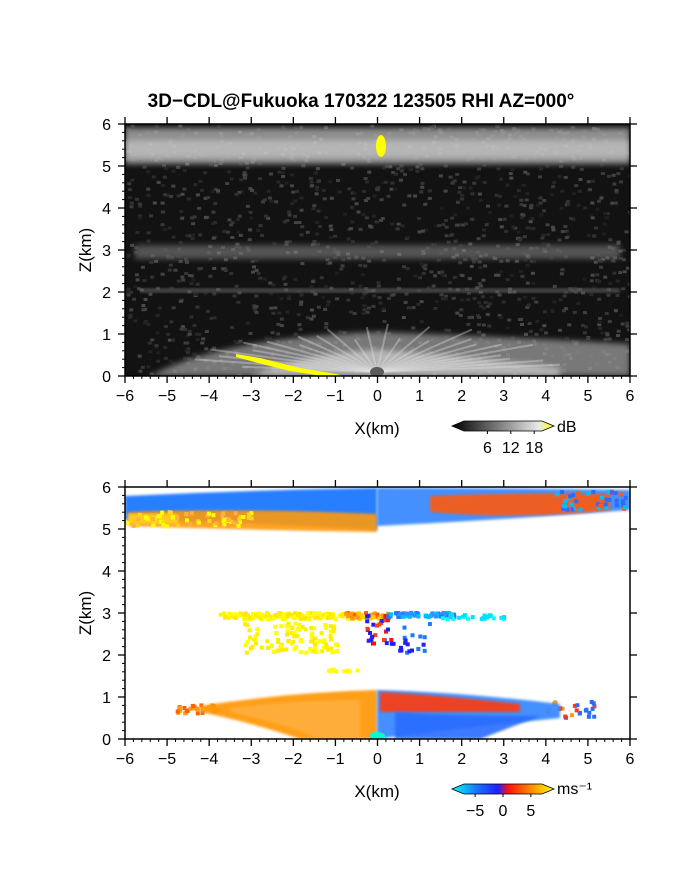  Describe the element at coordinates (377, 759) in the screenshot. I see `x-tick-label: 0` at that location.